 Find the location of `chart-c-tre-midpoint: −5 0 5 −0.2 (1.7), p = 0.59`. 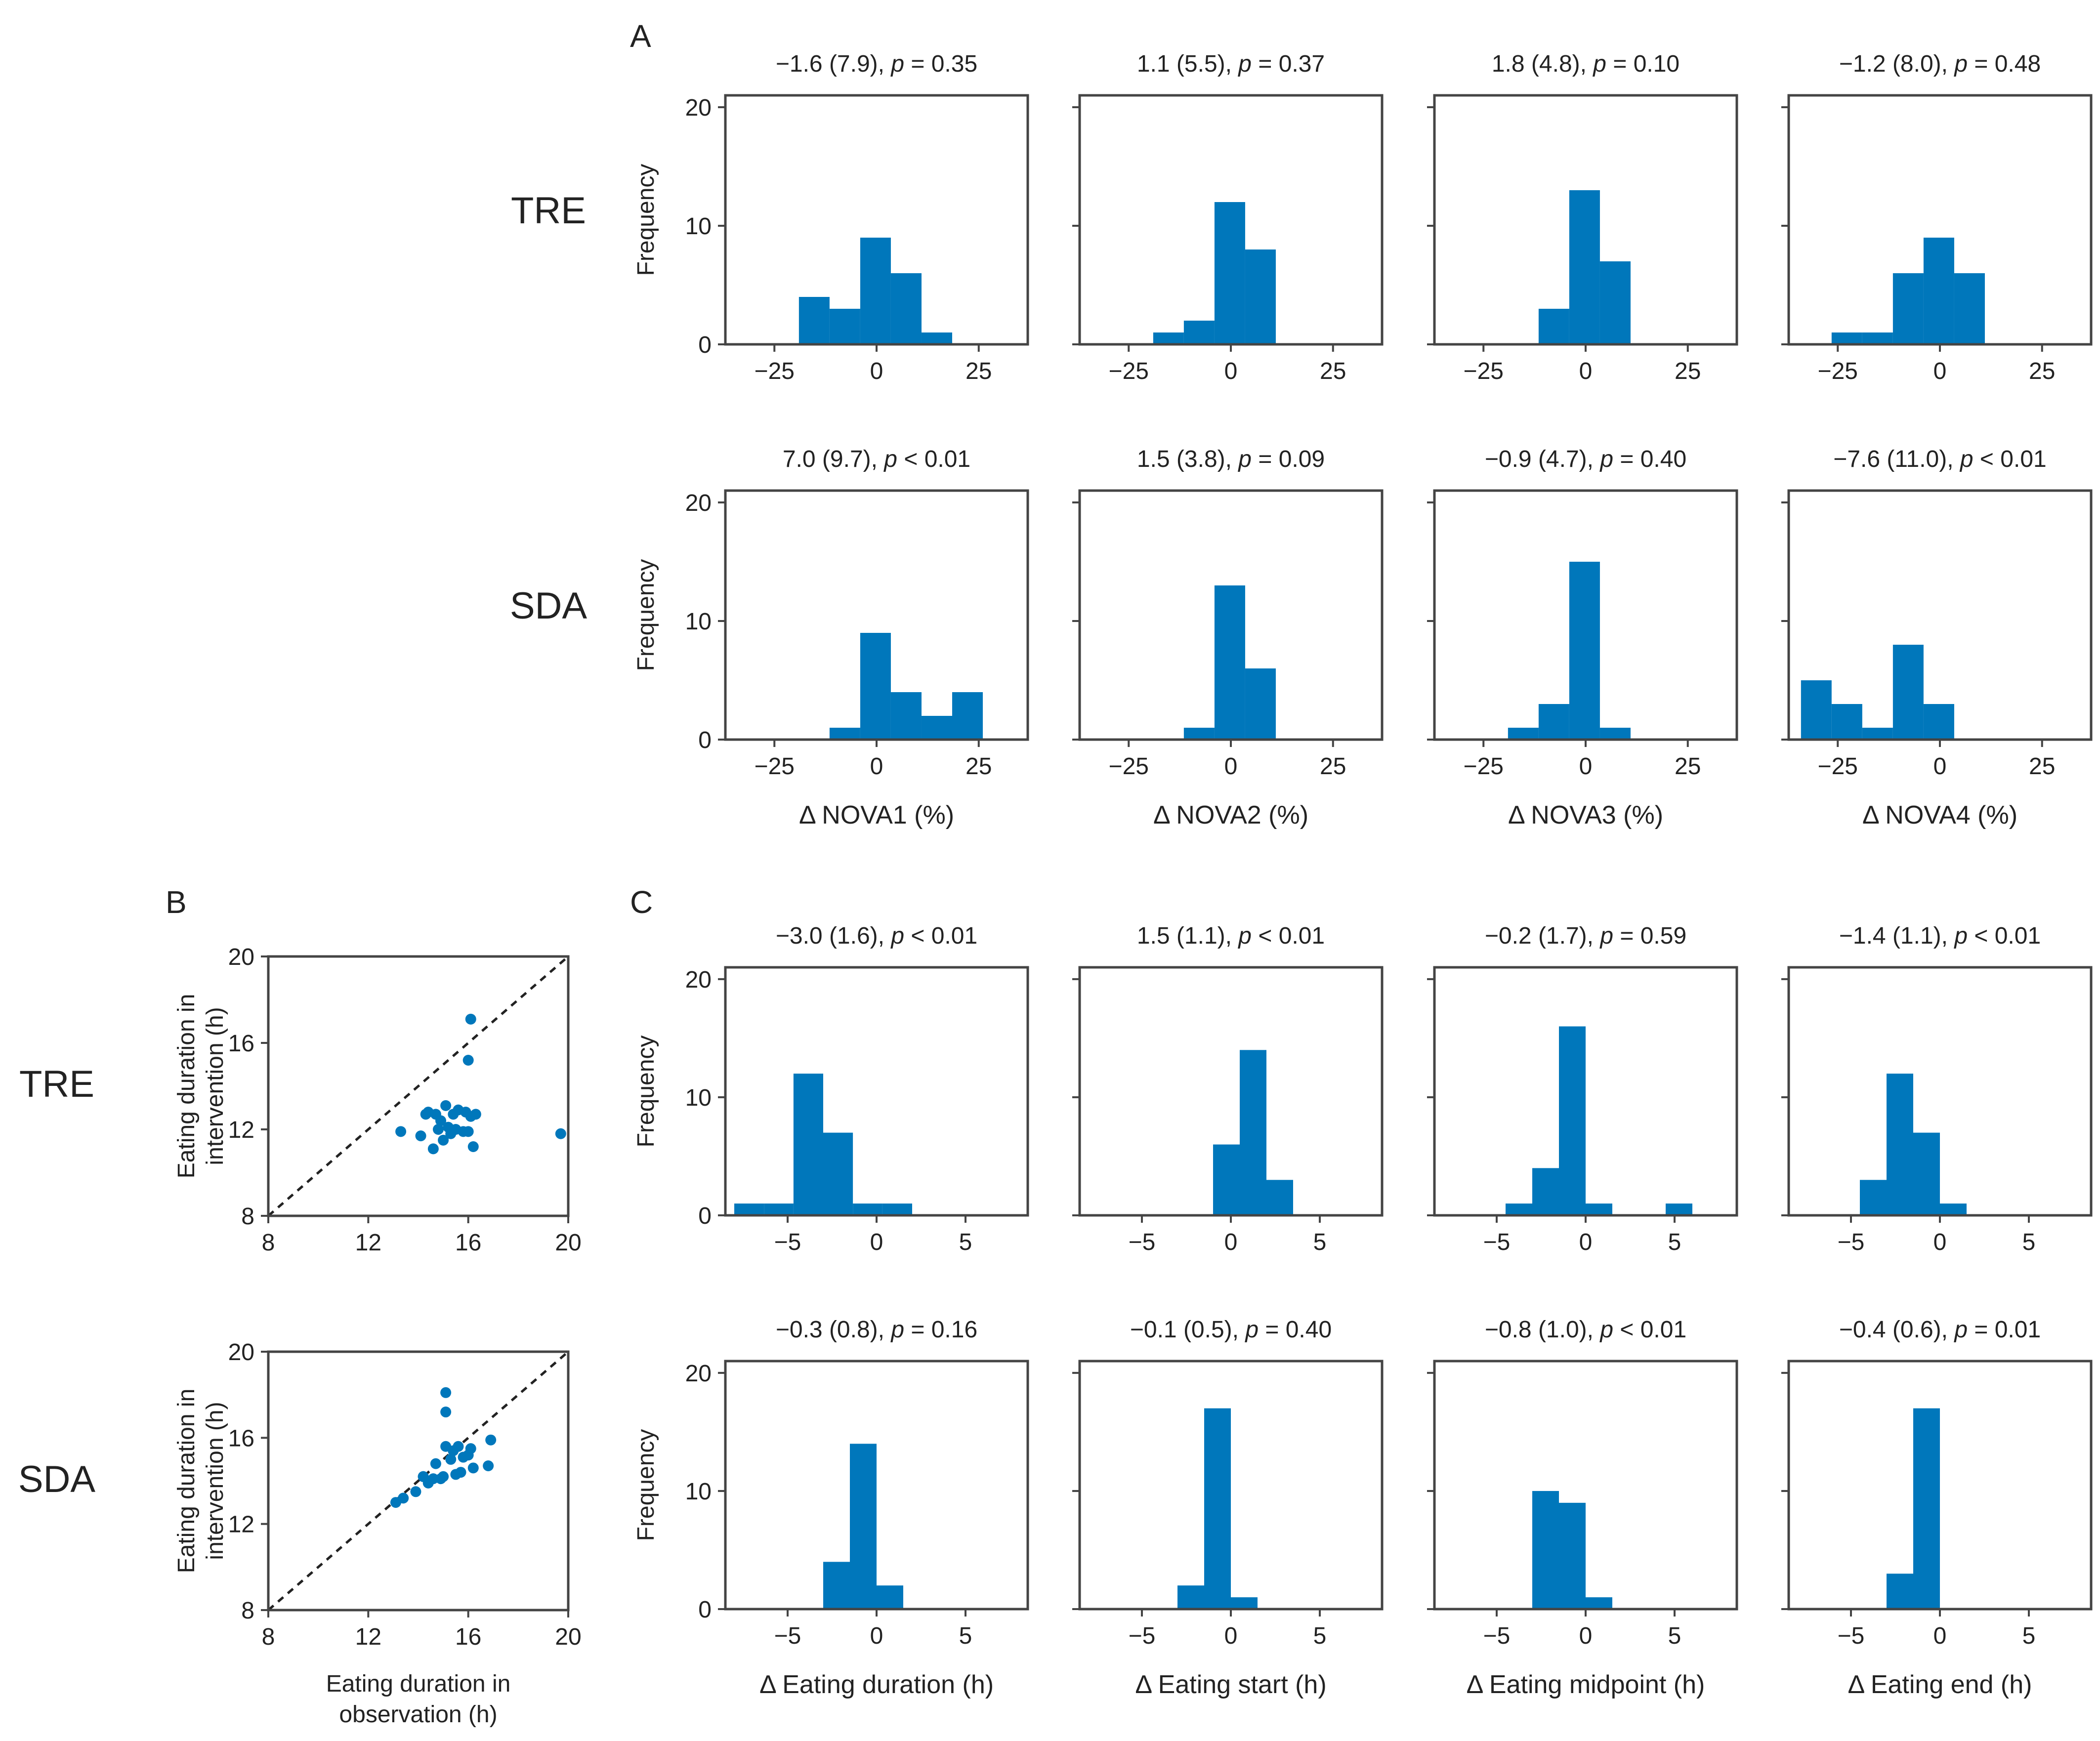

chart-c-tre-midpoint: −5 0 5 −0.2 (1.7), p = 0.59 is located at coordinates (1582, 1089).